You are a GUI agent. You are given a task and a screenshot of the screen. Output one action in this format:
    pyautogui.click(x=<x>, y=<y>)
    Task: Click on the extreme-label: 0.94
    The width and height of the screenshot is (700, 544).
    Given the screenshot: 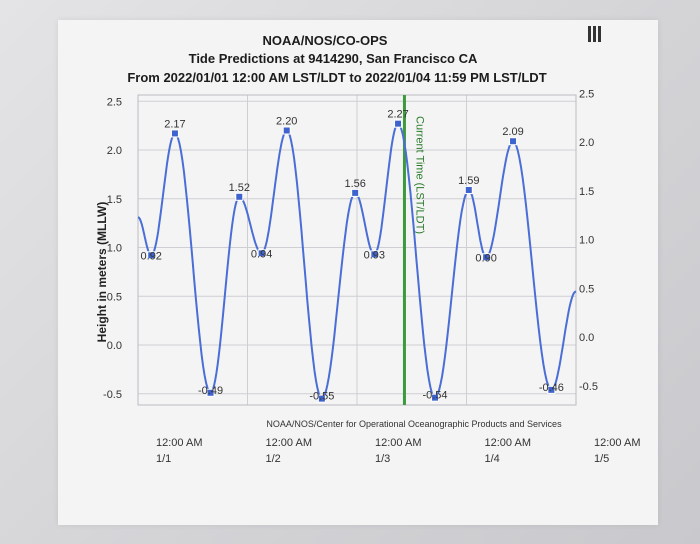 What is the action you would take?
    pyautogui.click(x=261, y=254)
    